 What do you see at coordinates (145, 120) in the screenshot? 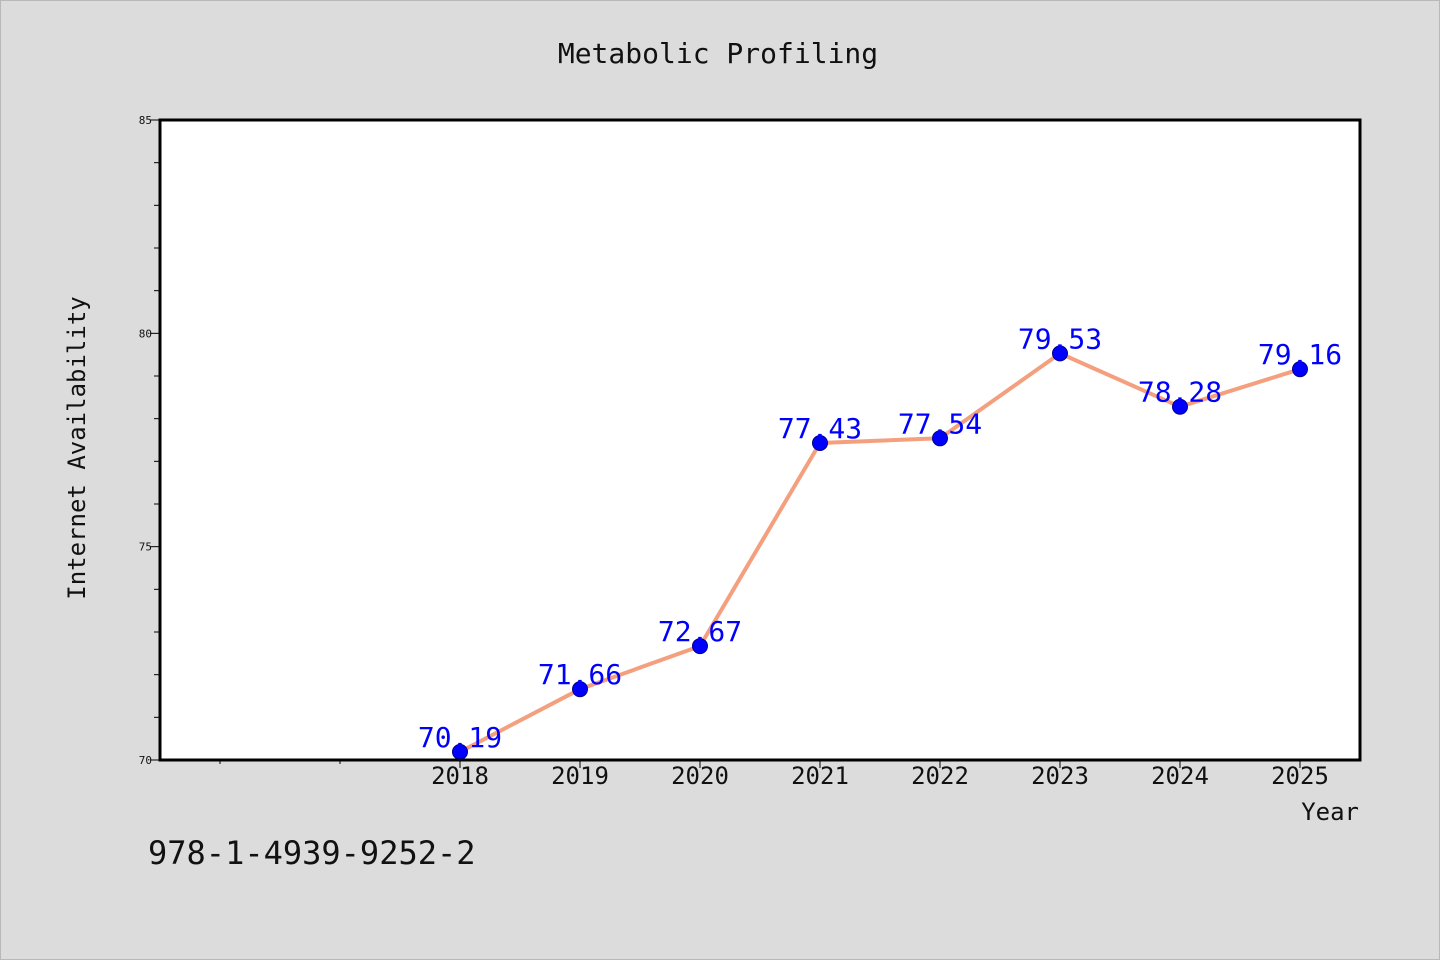
I see `y-tick-label: 85` at bounding box center [145, 120].